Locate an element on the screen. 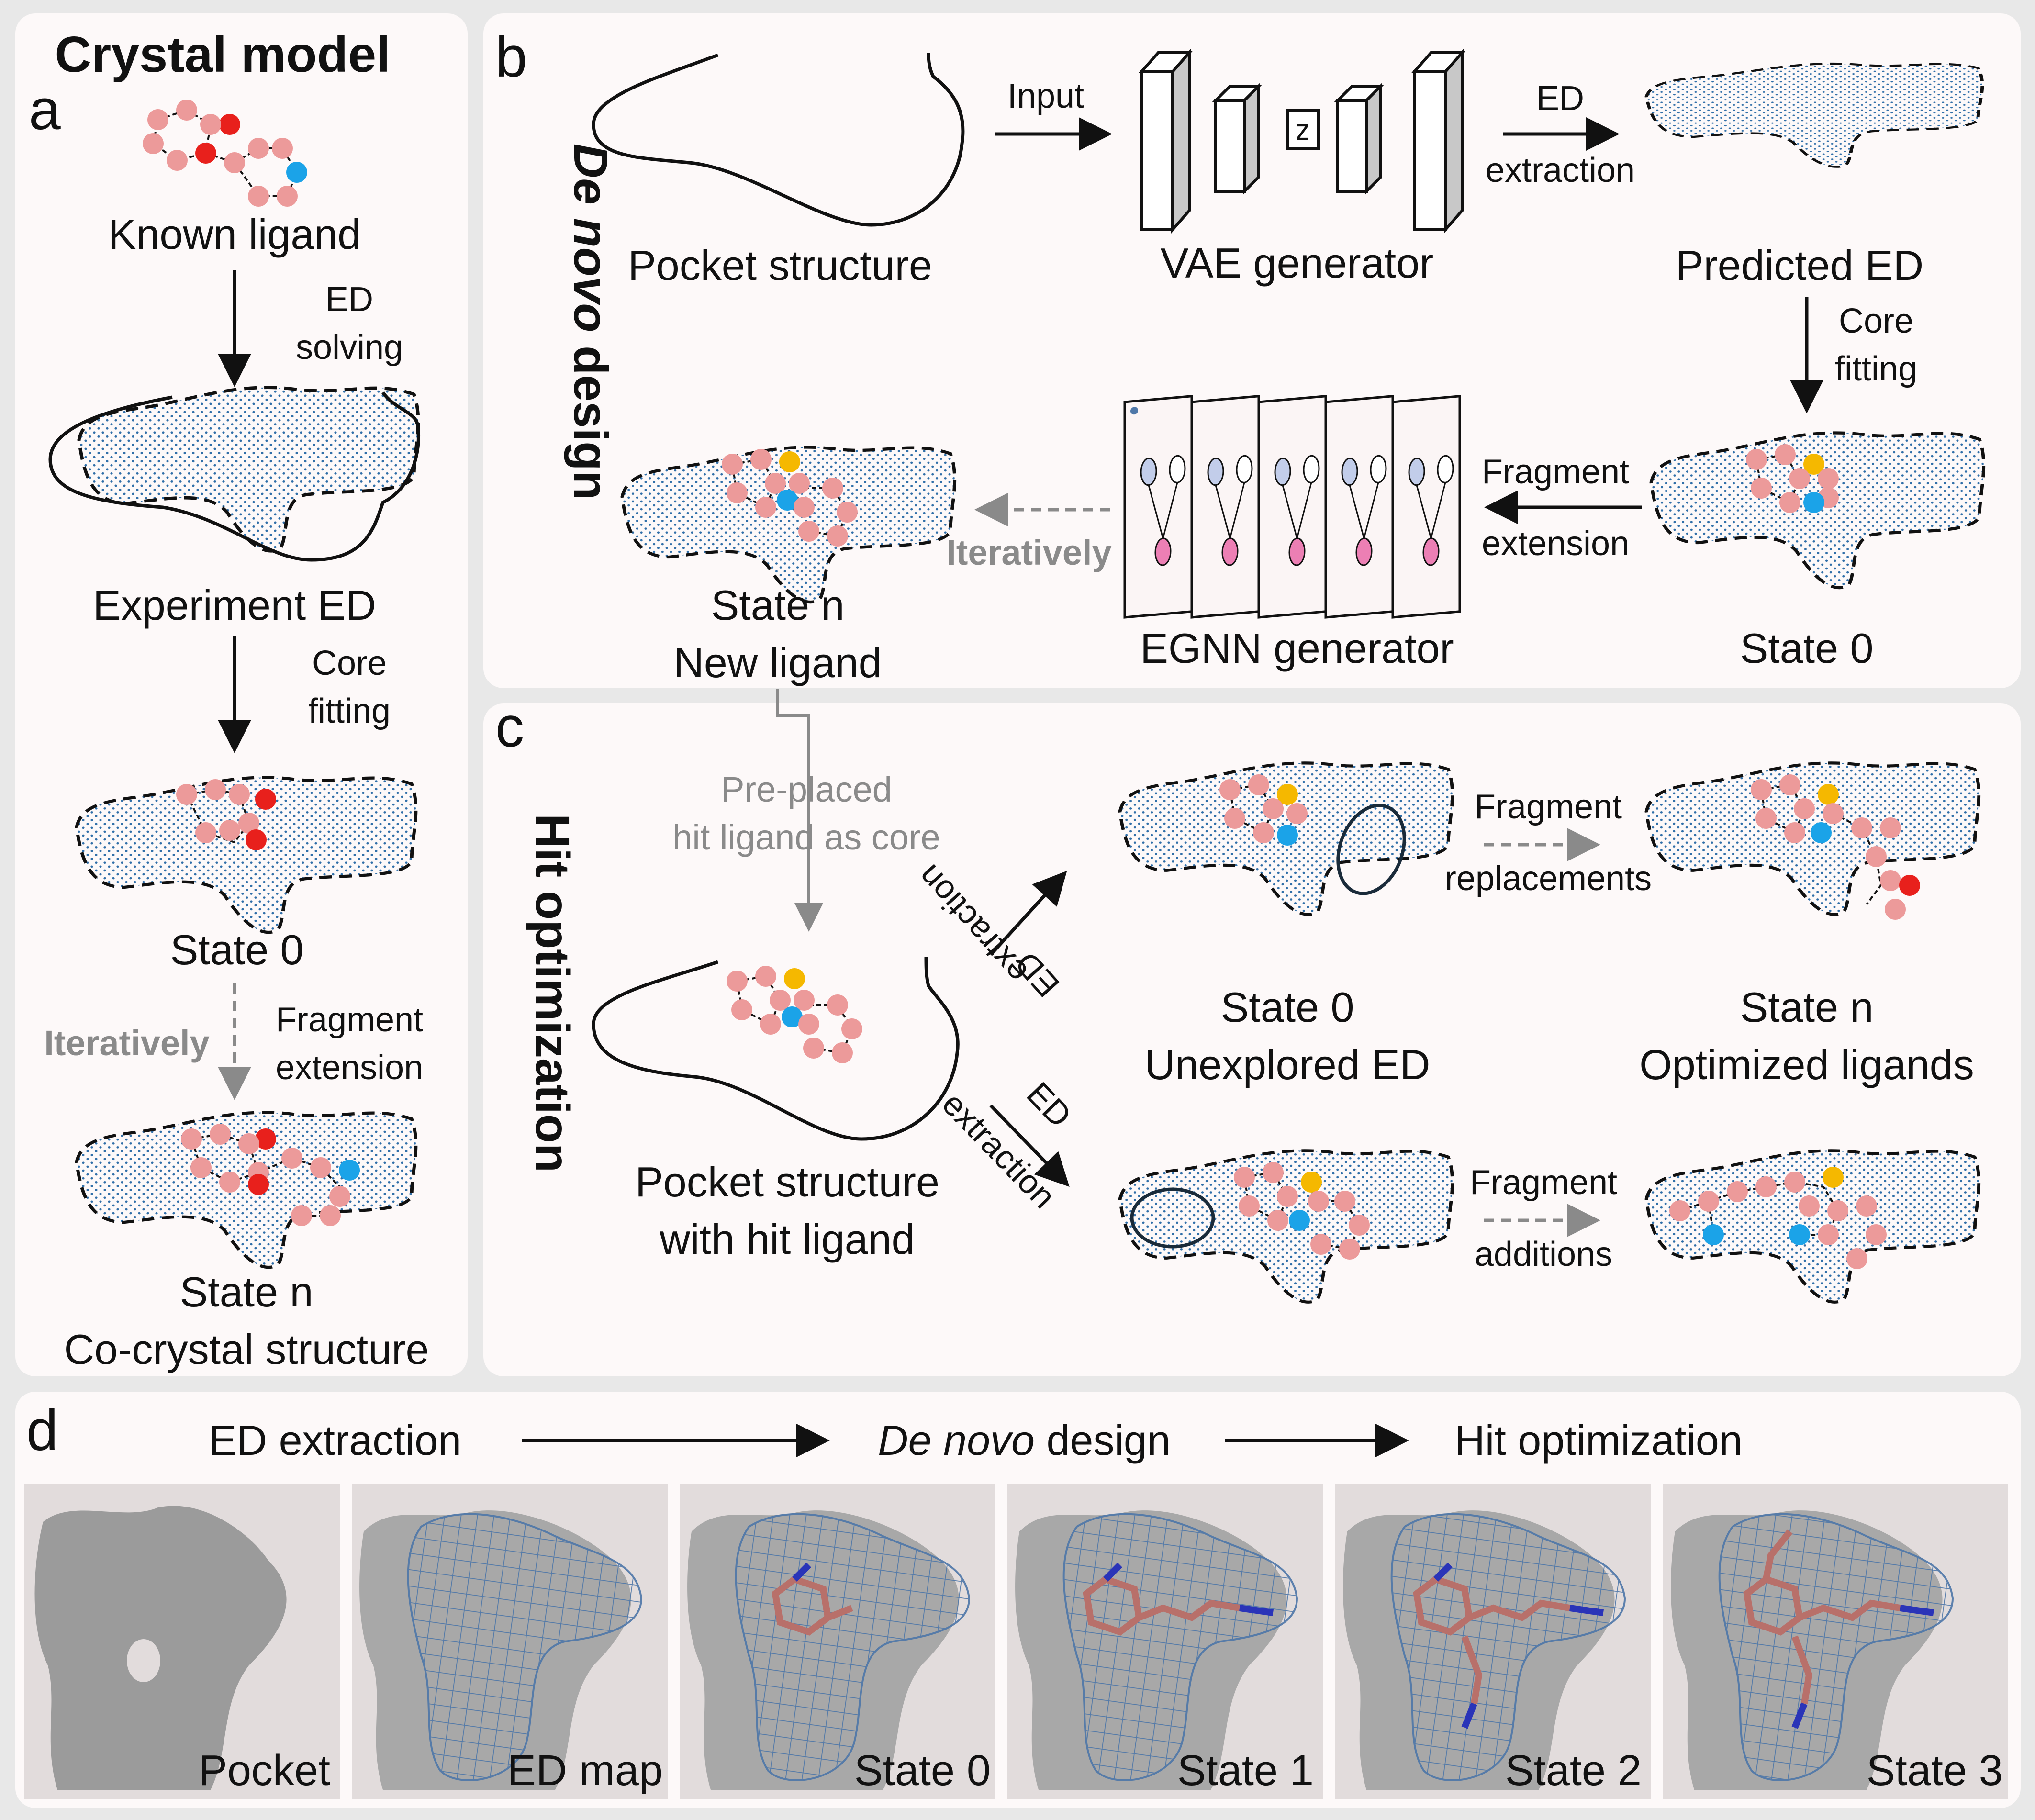 Image resolution: width=2035 pixels, height=1820 pixels. tile-state1: State 1 is located at coordinates (1165, 1641).